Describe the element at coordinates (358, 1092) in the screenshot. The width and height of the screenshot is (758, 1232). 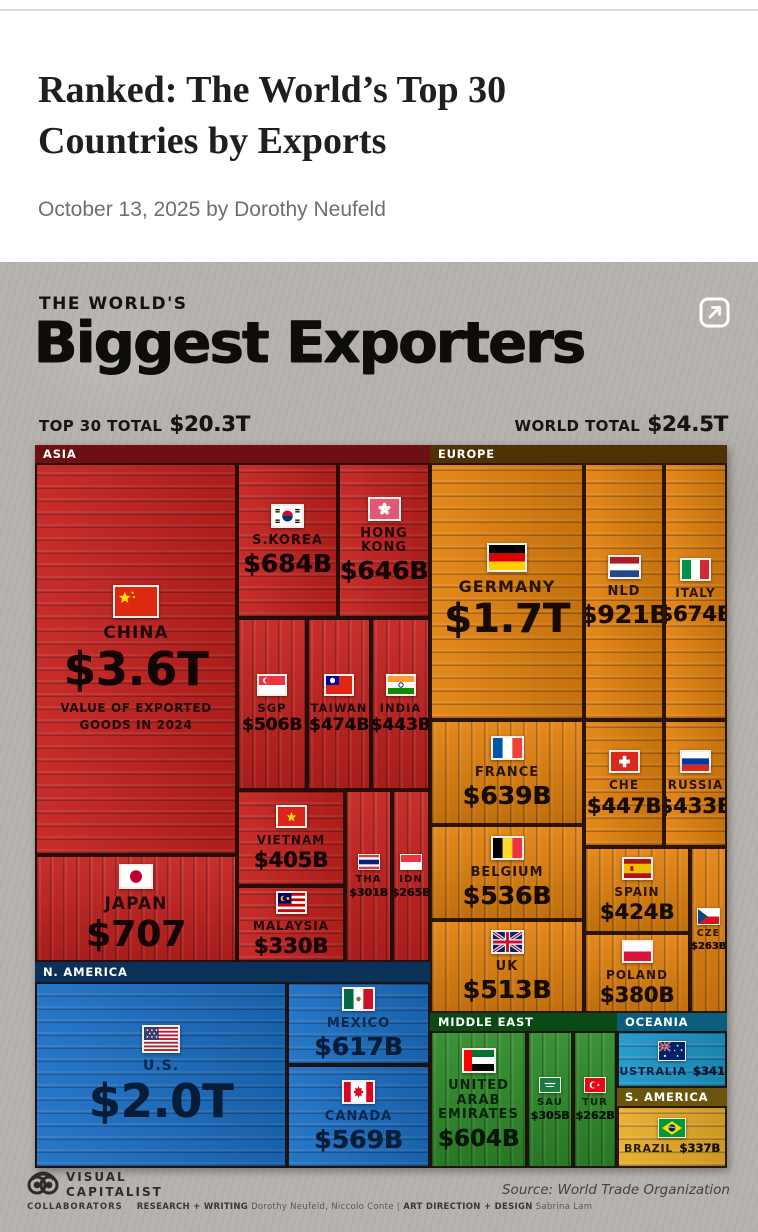
I see `flag-ca-icon` at that location.